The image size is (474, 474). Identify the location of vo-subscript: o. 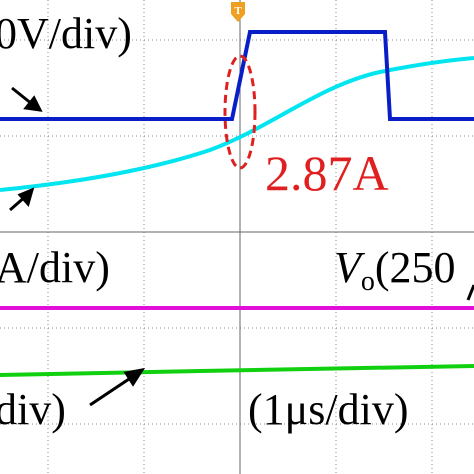
(368, 281).